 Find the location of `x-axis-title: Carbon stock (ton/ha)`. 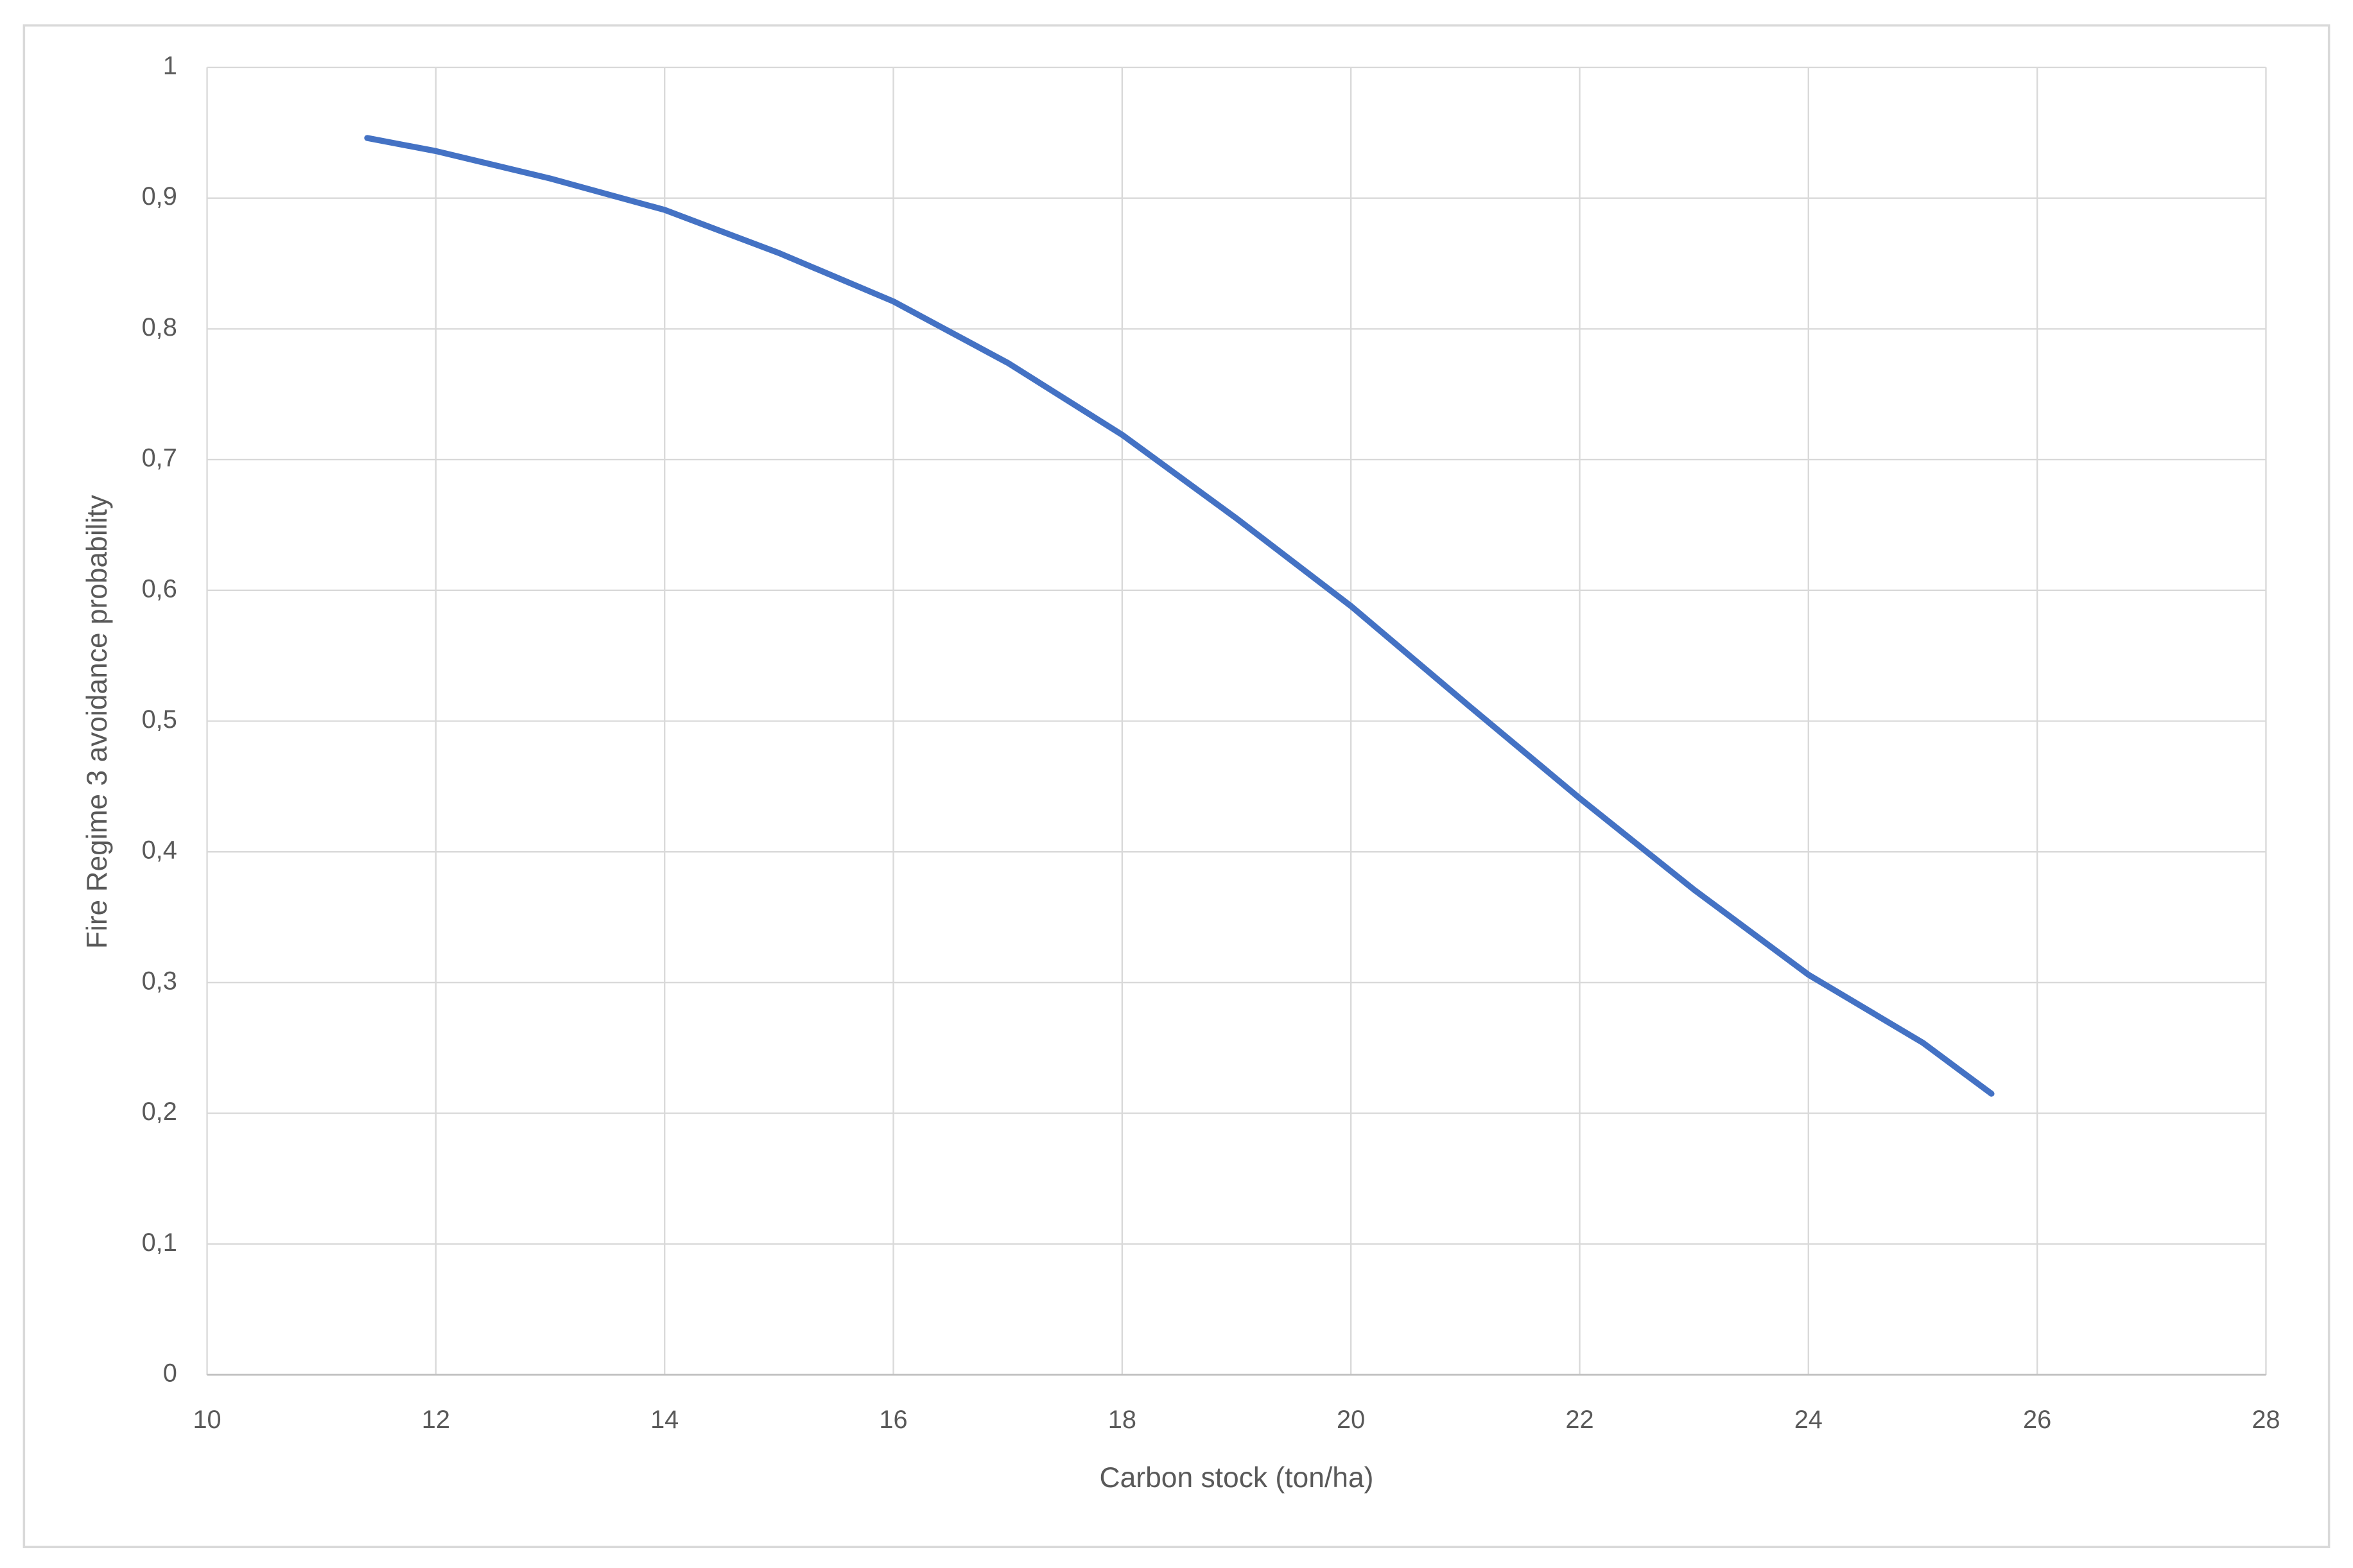

x-axis-title: Carbon stock (ton/ha) is located at coordinates (1237, 1478).